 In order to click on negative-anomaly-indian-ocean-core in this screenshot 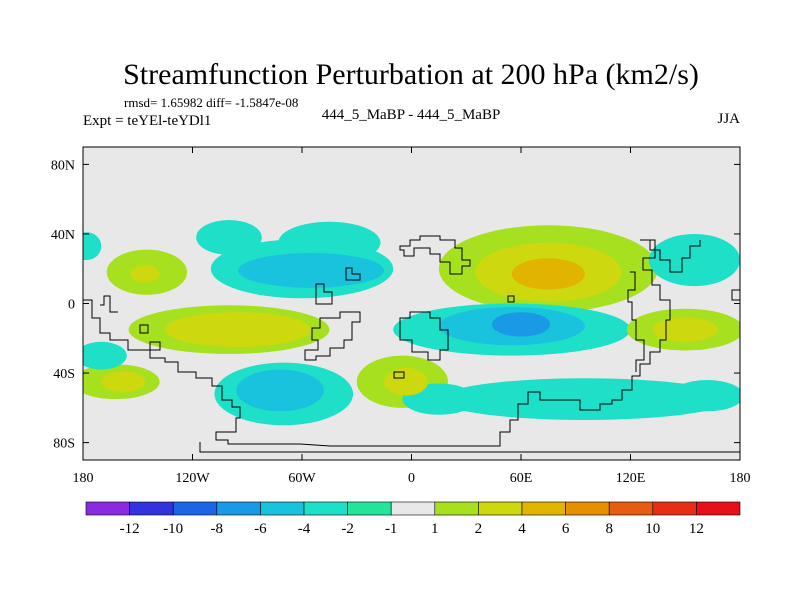, I will do `click(521, 324)`.